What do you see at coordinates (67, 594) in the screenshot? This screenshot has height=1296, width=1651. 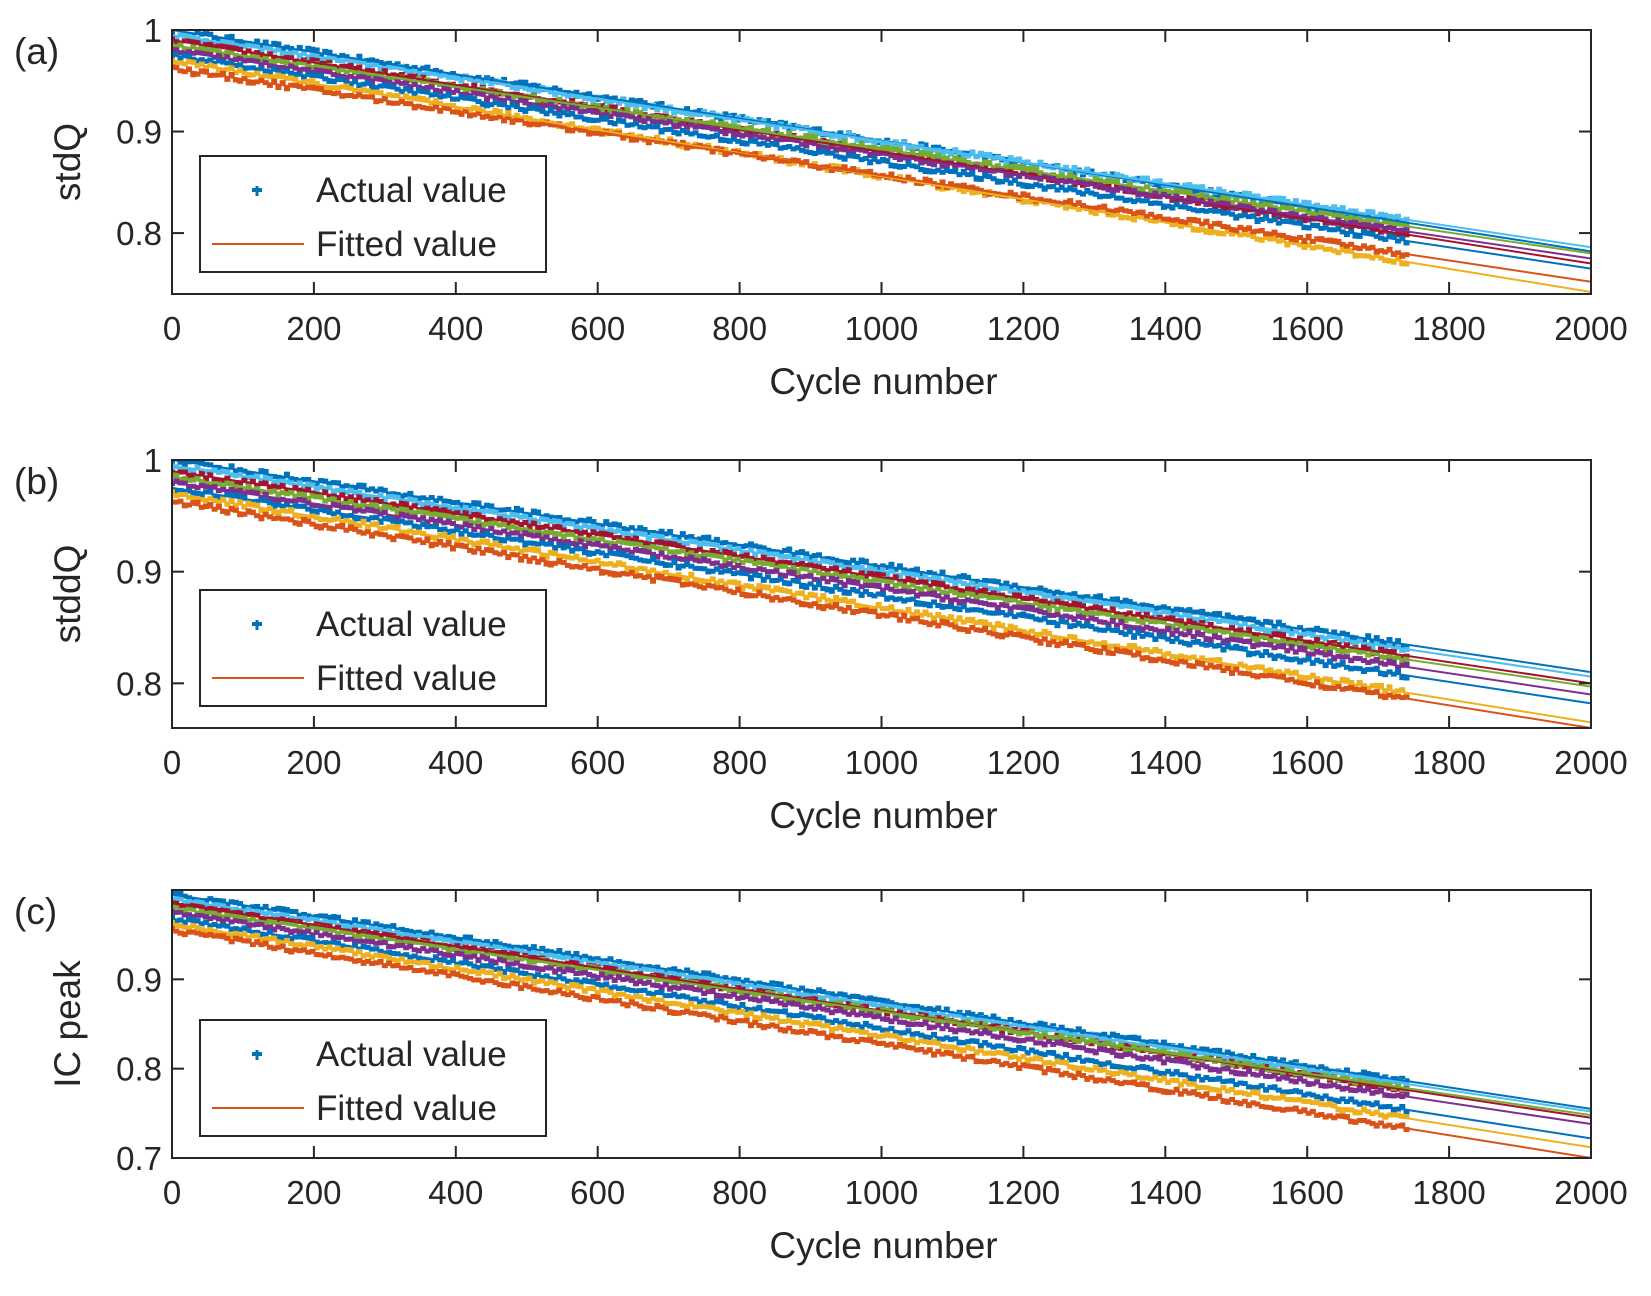 I see `y-axis-label: stddQ` at bounding box center [67, 594].